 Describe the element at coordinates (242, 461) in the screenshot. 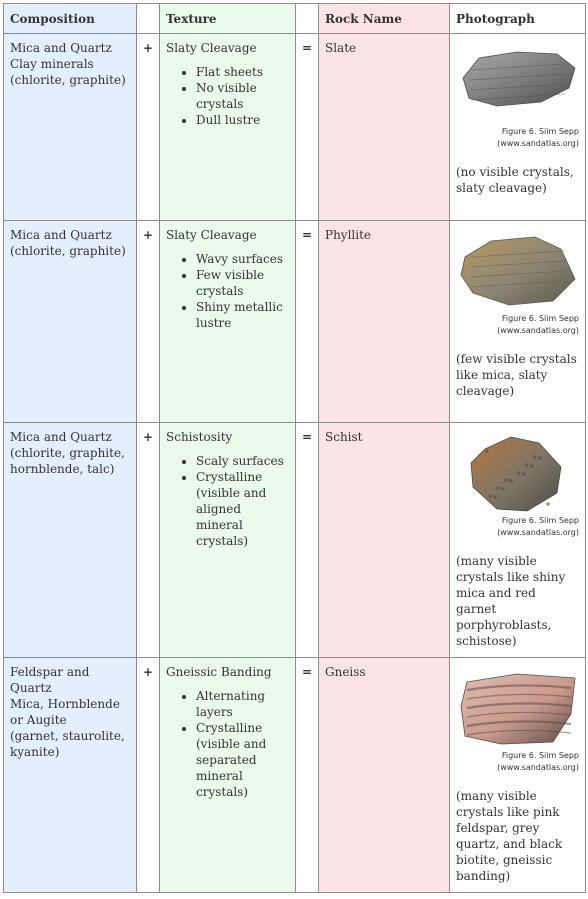

I see `texture-item: Scaly surfaces` at that location.